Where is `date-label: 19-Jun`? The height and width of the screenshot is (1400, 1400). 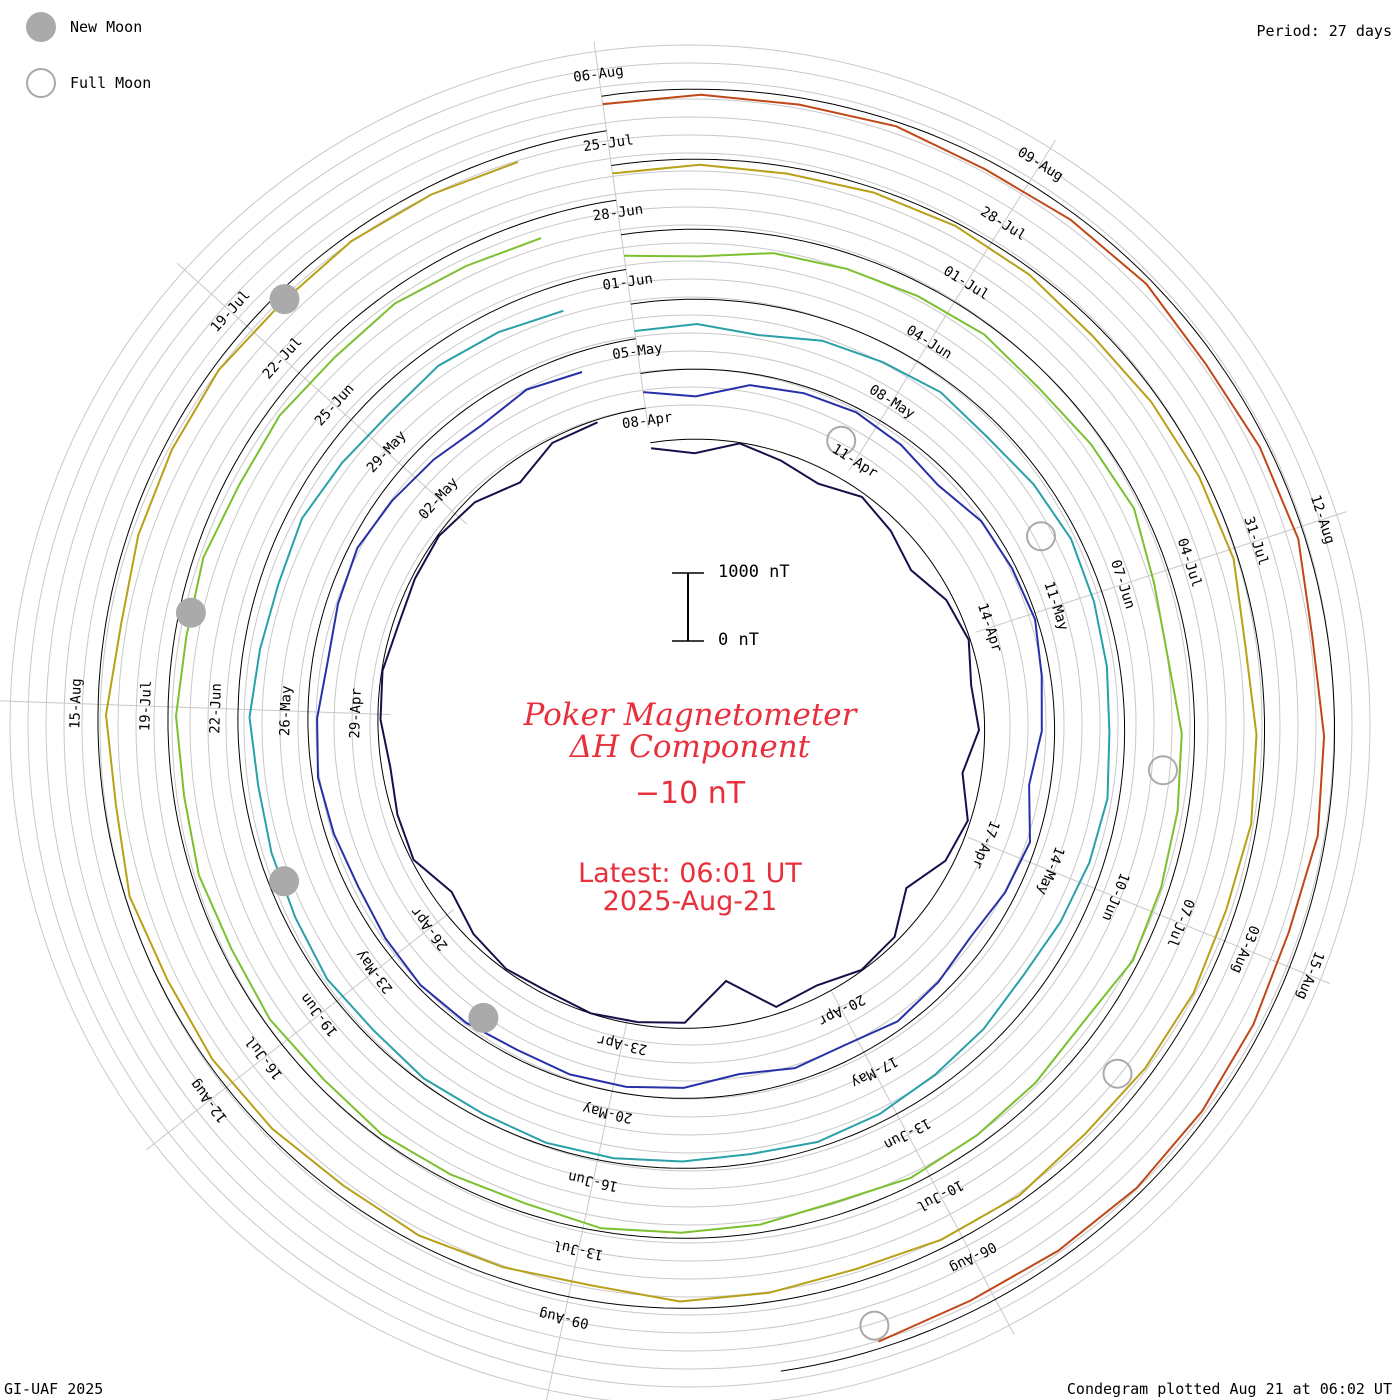
date-label: 19-Jun is located at coordinates (319, 1015).